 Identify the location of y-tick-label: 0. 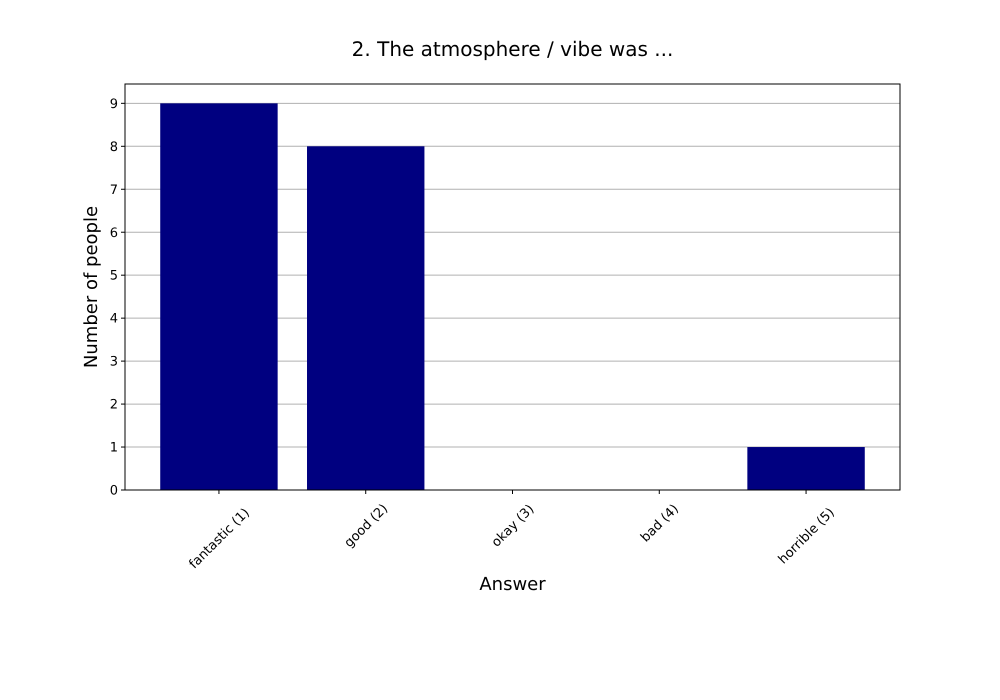
(114, 491).